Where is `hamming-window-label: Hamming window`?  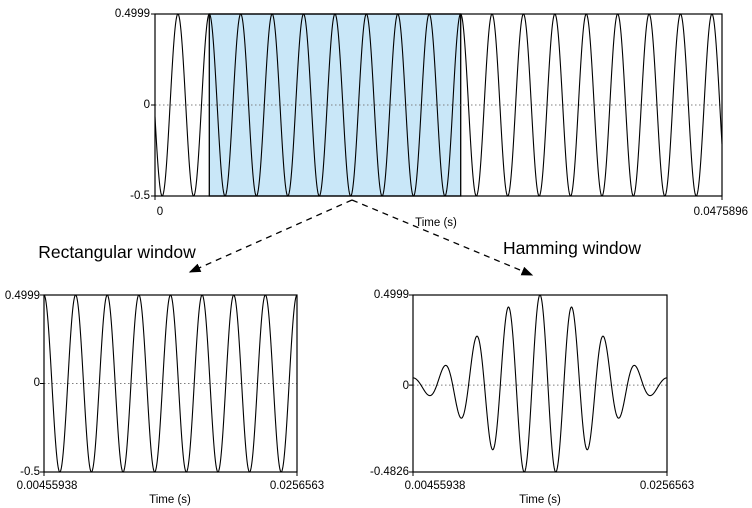
hamming-window-label: Hamming window is located at coordinates (572, 248).